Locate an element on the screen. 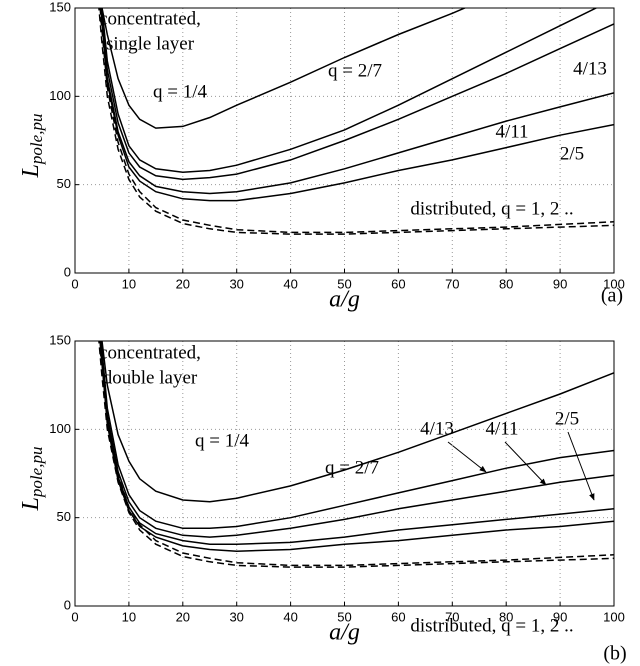 The height and width of the screenshot is (666, 640). panel-label: (b) is located at coordinates (614, 654).